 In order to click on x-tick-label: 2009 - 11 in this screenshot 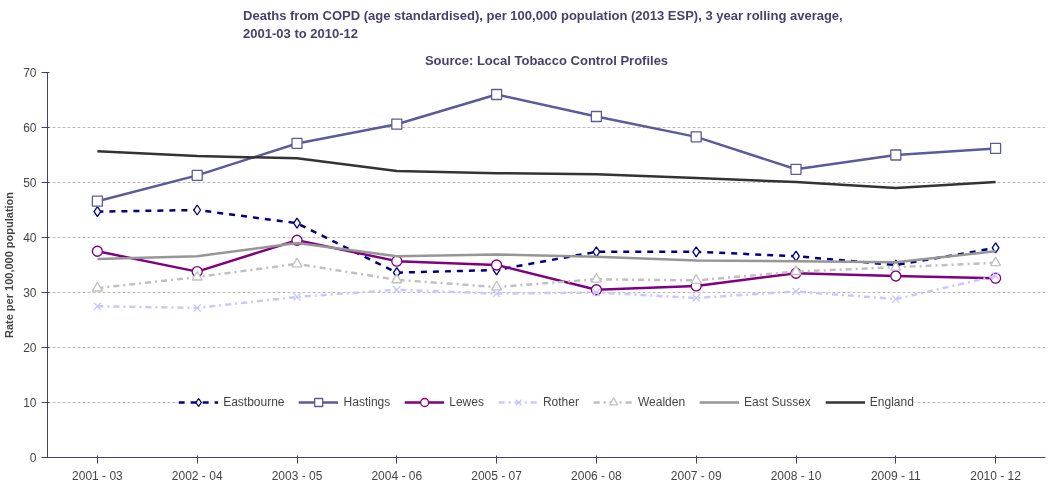, I will do `click(896, 475)`.